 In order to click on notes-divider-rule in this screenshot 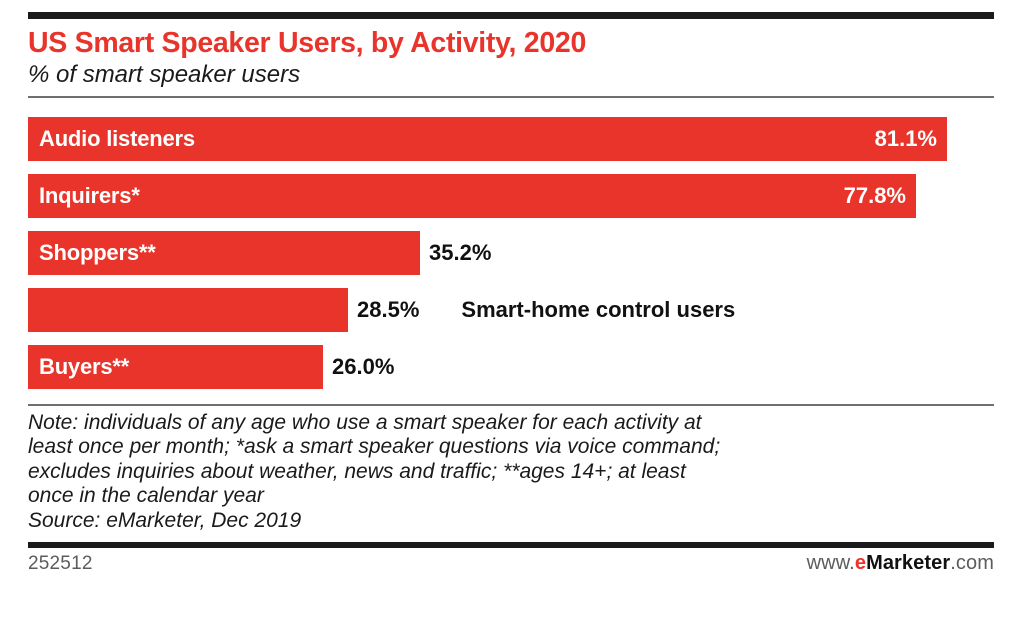, I will do `click(511, 404)`.